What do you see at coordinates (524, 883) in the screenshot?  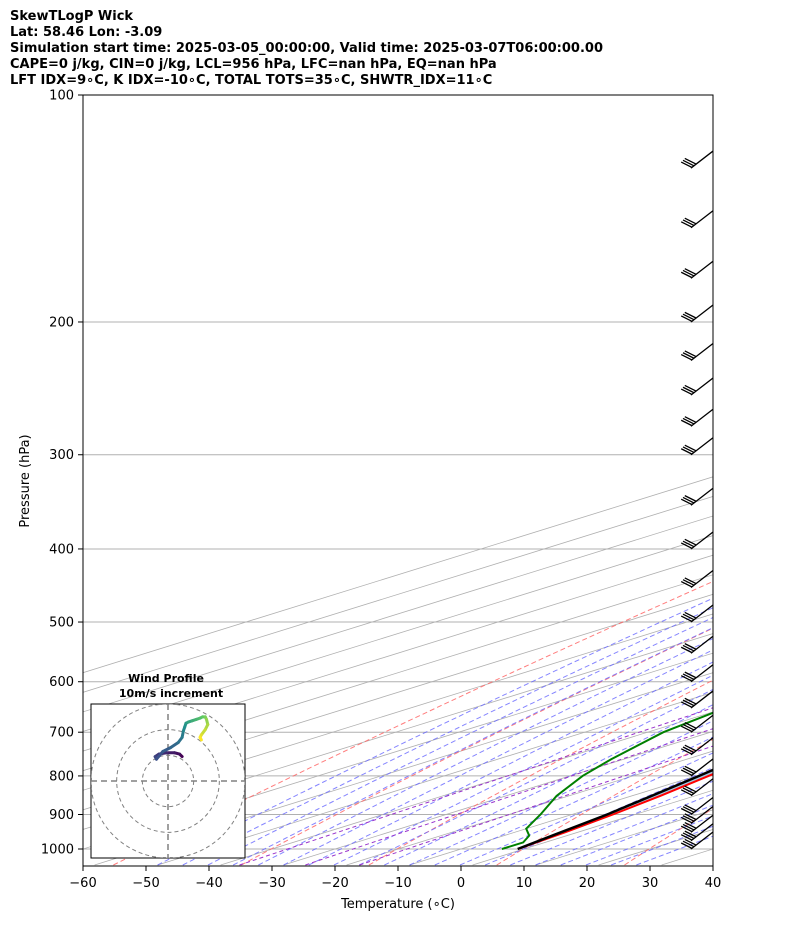 I see `x-tick-label: 10` at bounding box center [524, 883].